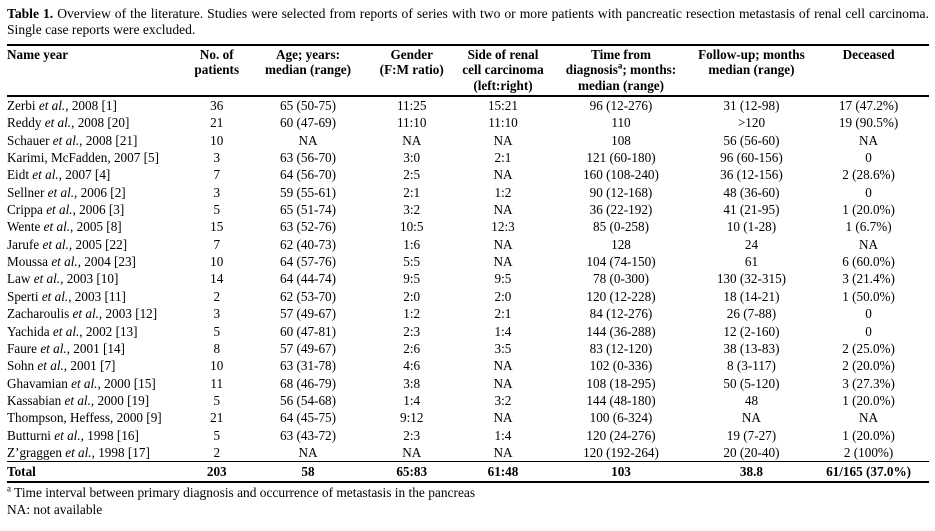 The image size is (935, 531). What do you see at coordinates (78, 400) in the screenshot?
I see `cell-name-year: Kassabian et al., 2000 [19]` at bounding box center [78, 400].